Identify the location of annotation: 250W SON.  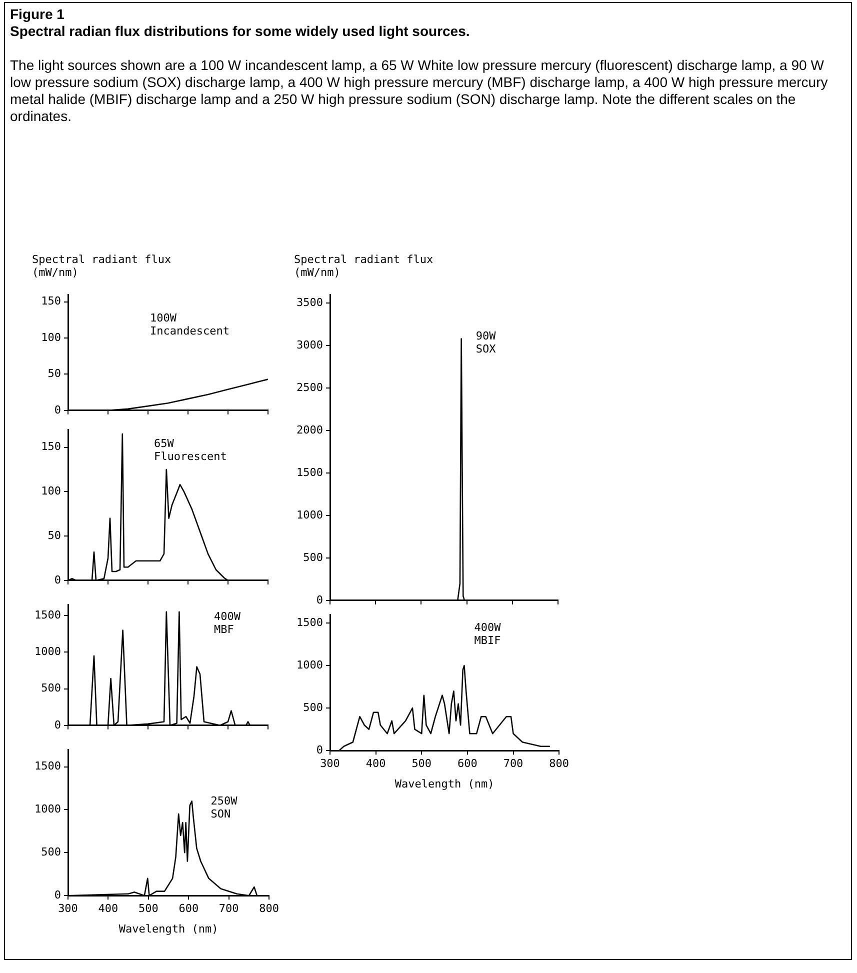
(224, 807).